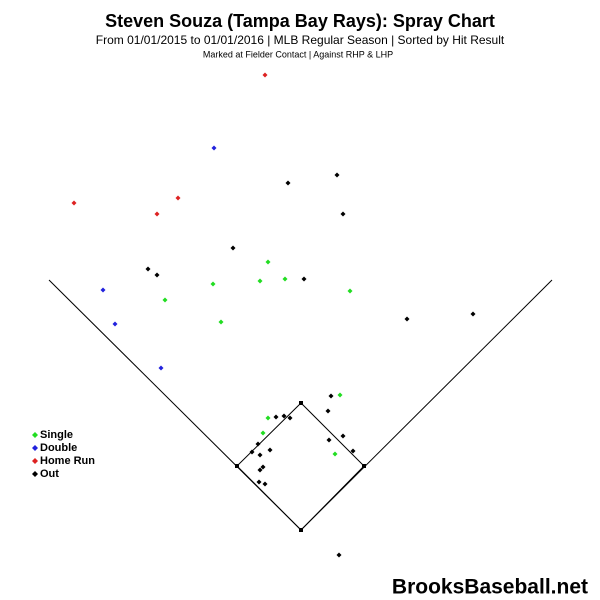 The image size is (600, 600). What do you see at coordinates (56, 435) in the screenshot?
I see `legend-label: Single` at bounding box center [56, 435].